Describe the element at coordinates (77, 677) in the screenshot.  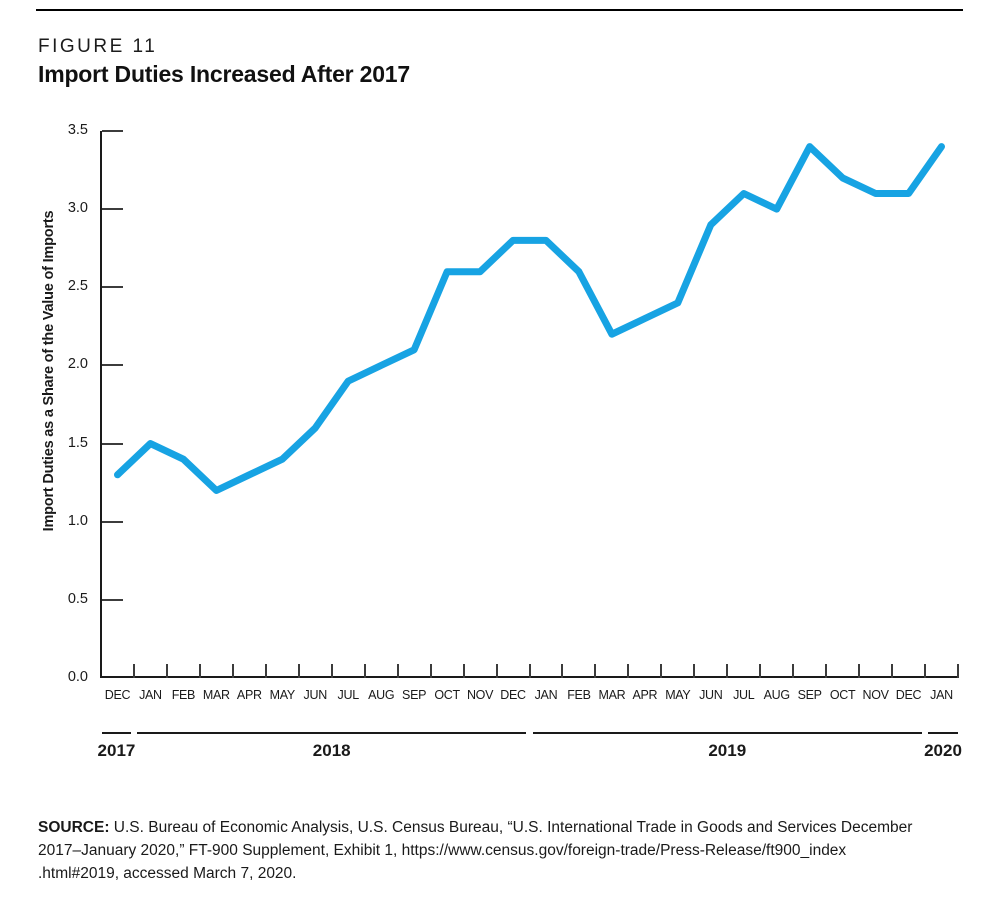
I see `y-tick-label: 0.0` at that location.